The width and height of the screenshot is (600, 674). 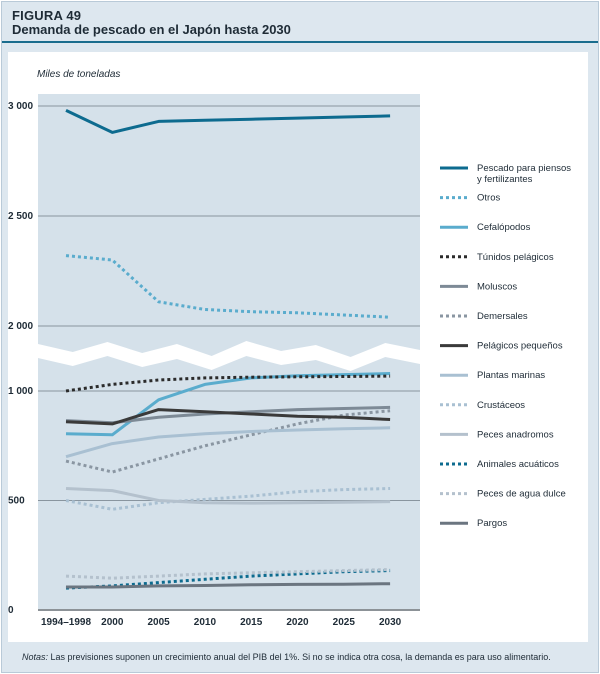 I want to click on legend-label: Peces anadromos, so click(x=515, y=434).